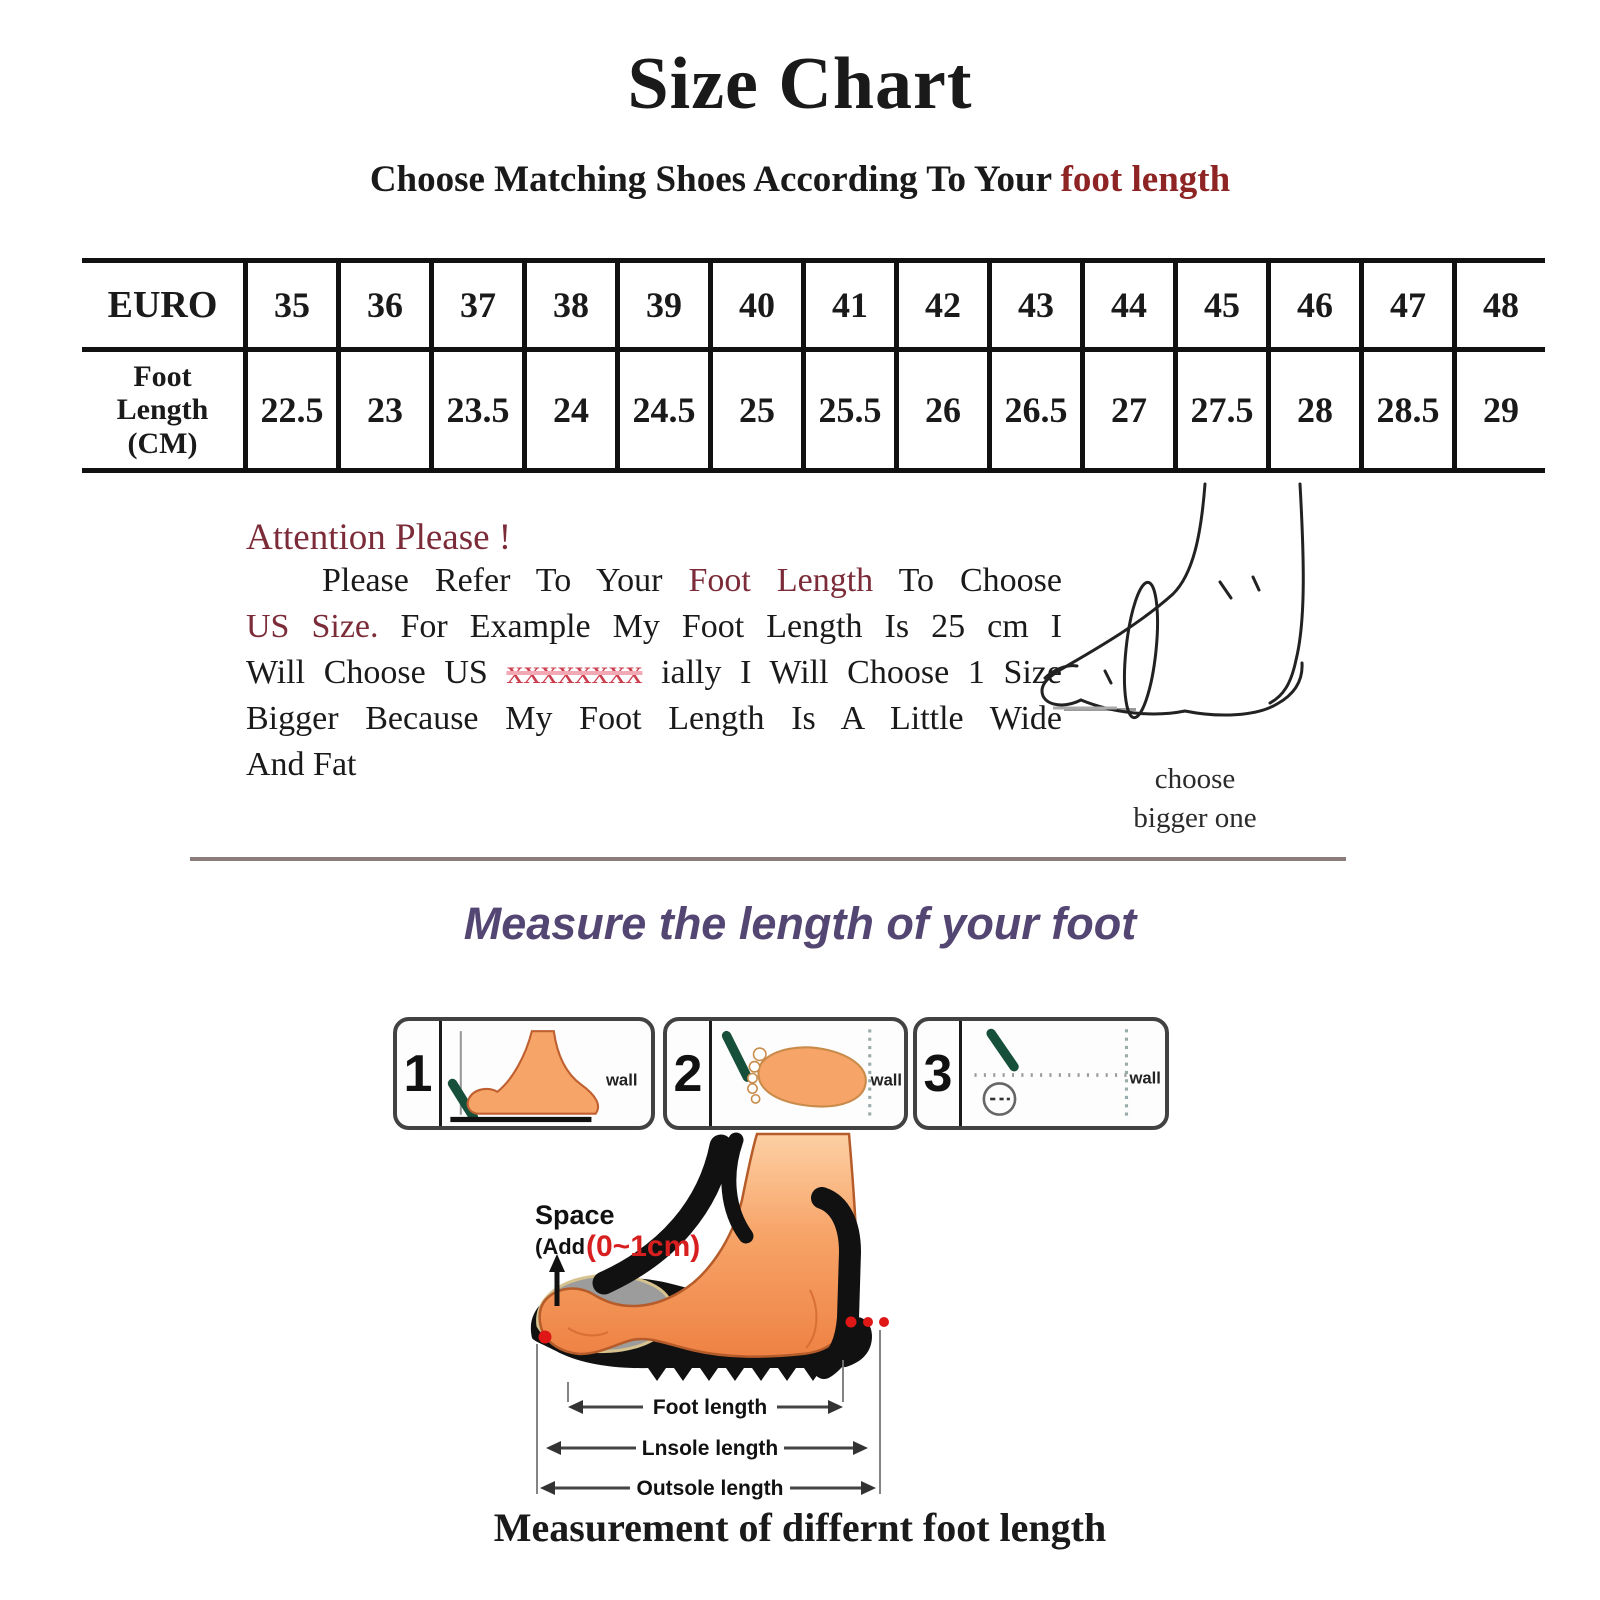 Image resolution: width=1600 pixels, height=1600 pixels. Describe the element at coordinates (1408, 305) in the screenshot. I see `euro-size-cell: 47` at that location.